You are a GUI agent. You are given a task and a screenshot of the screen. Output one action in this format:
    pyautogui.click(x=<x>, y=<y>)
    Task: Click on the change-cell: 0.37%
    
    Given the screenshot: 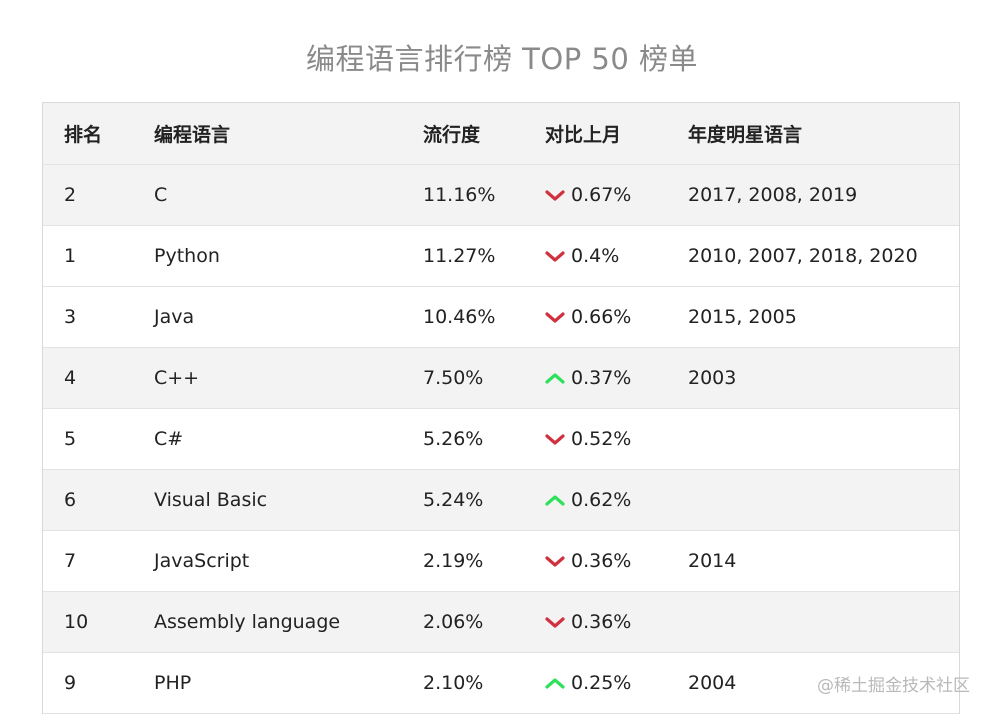 What is the action you would take?
    pyautogui.click(x=588, y=378)
    